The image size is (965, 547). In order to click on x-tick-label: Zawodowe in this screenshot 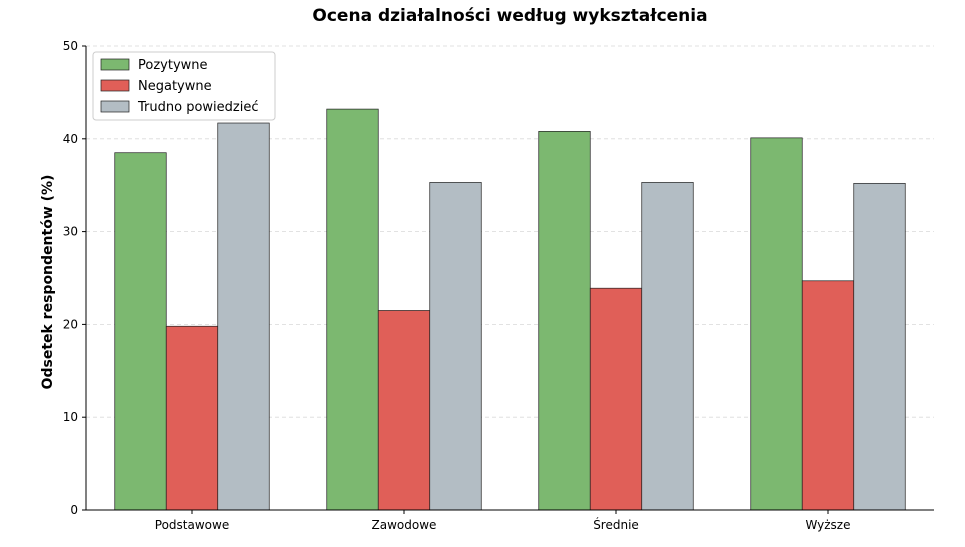, I will do `click(404, 525)`.